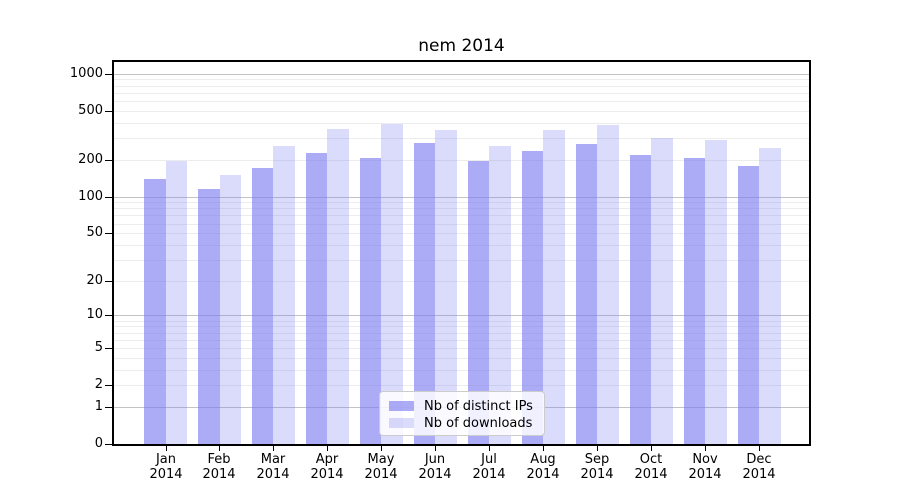 This screenshot has width=900, height=500. I want to click on y-tick-label: 10, so click(94, 314).